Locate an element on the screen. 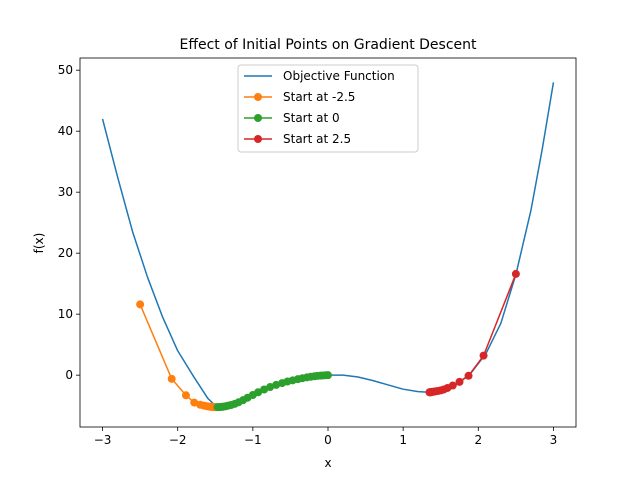 The image size is (640, 480). legend-label: Start at 2.5 is located at coordinates (317, 139).